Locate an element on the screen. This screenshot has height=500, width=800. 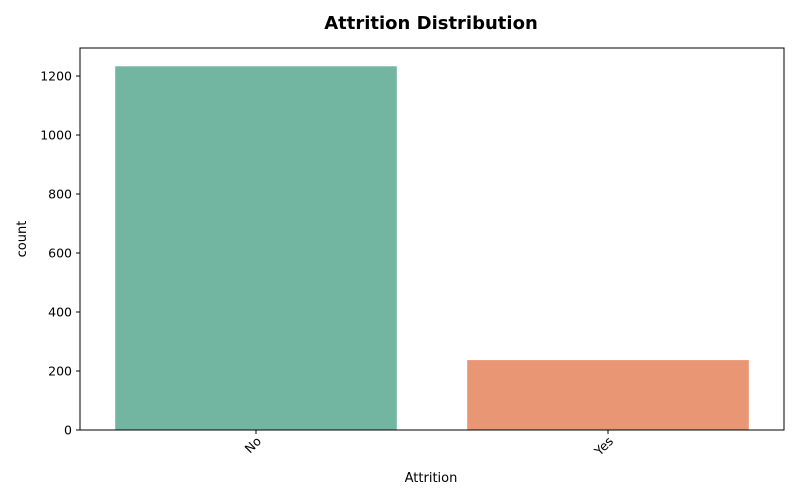
y-tick-label: 600 is located at coordinates (60, 253).